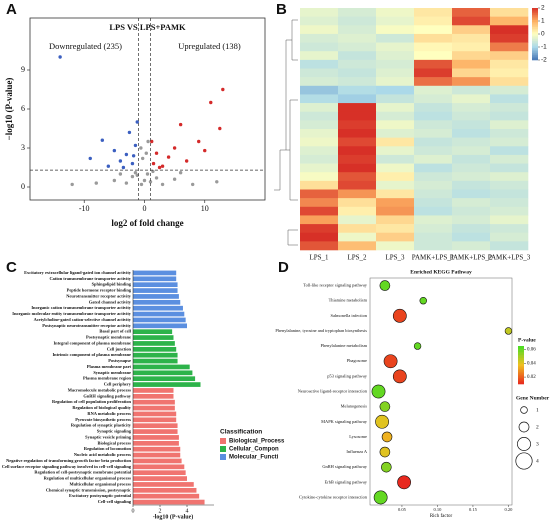 This screenshot has height=521, width=550. What do you see at coordinates (441, 391) in the screenshot?
I see `plot-frame` at bounding box center [441, 391].